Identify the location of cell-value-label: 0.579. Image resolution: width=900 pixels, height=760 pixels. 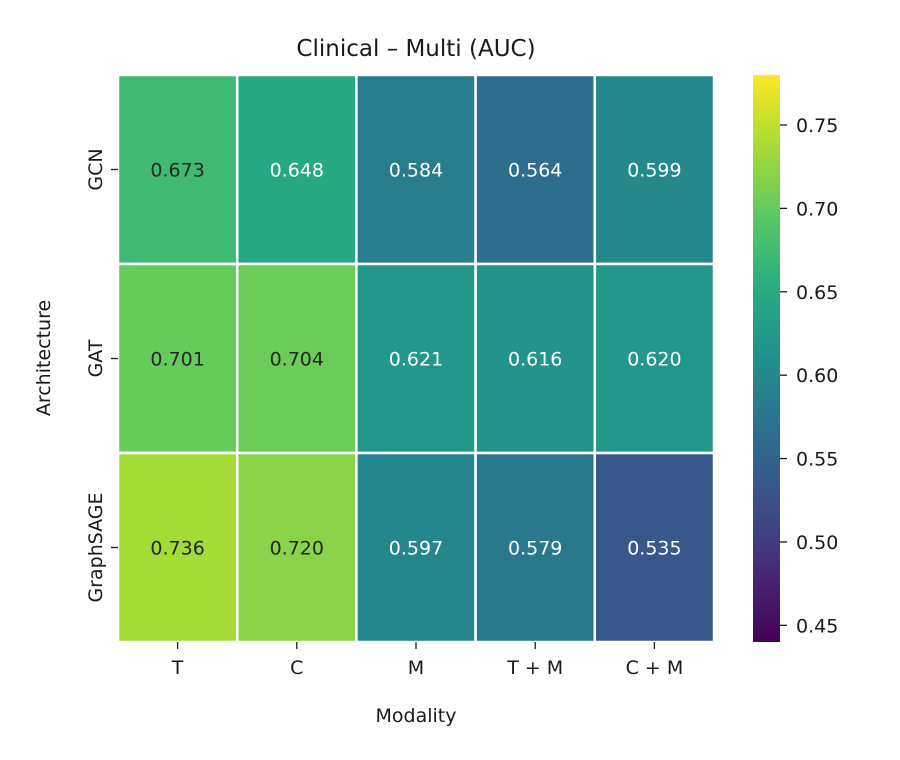
(535, 549).